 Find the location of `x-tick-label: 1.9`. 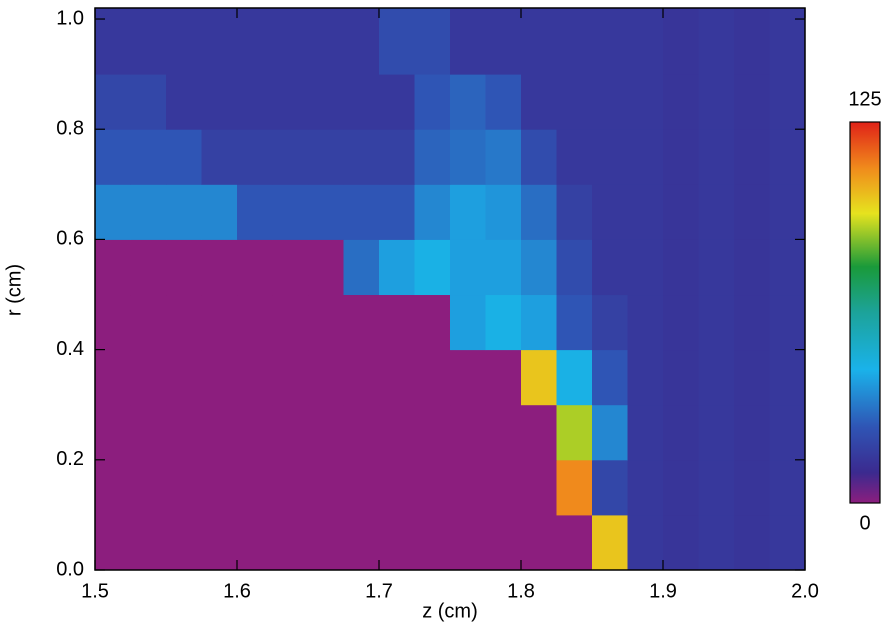

x-tick-label: 1.9 is located at coordinates (663, 591).